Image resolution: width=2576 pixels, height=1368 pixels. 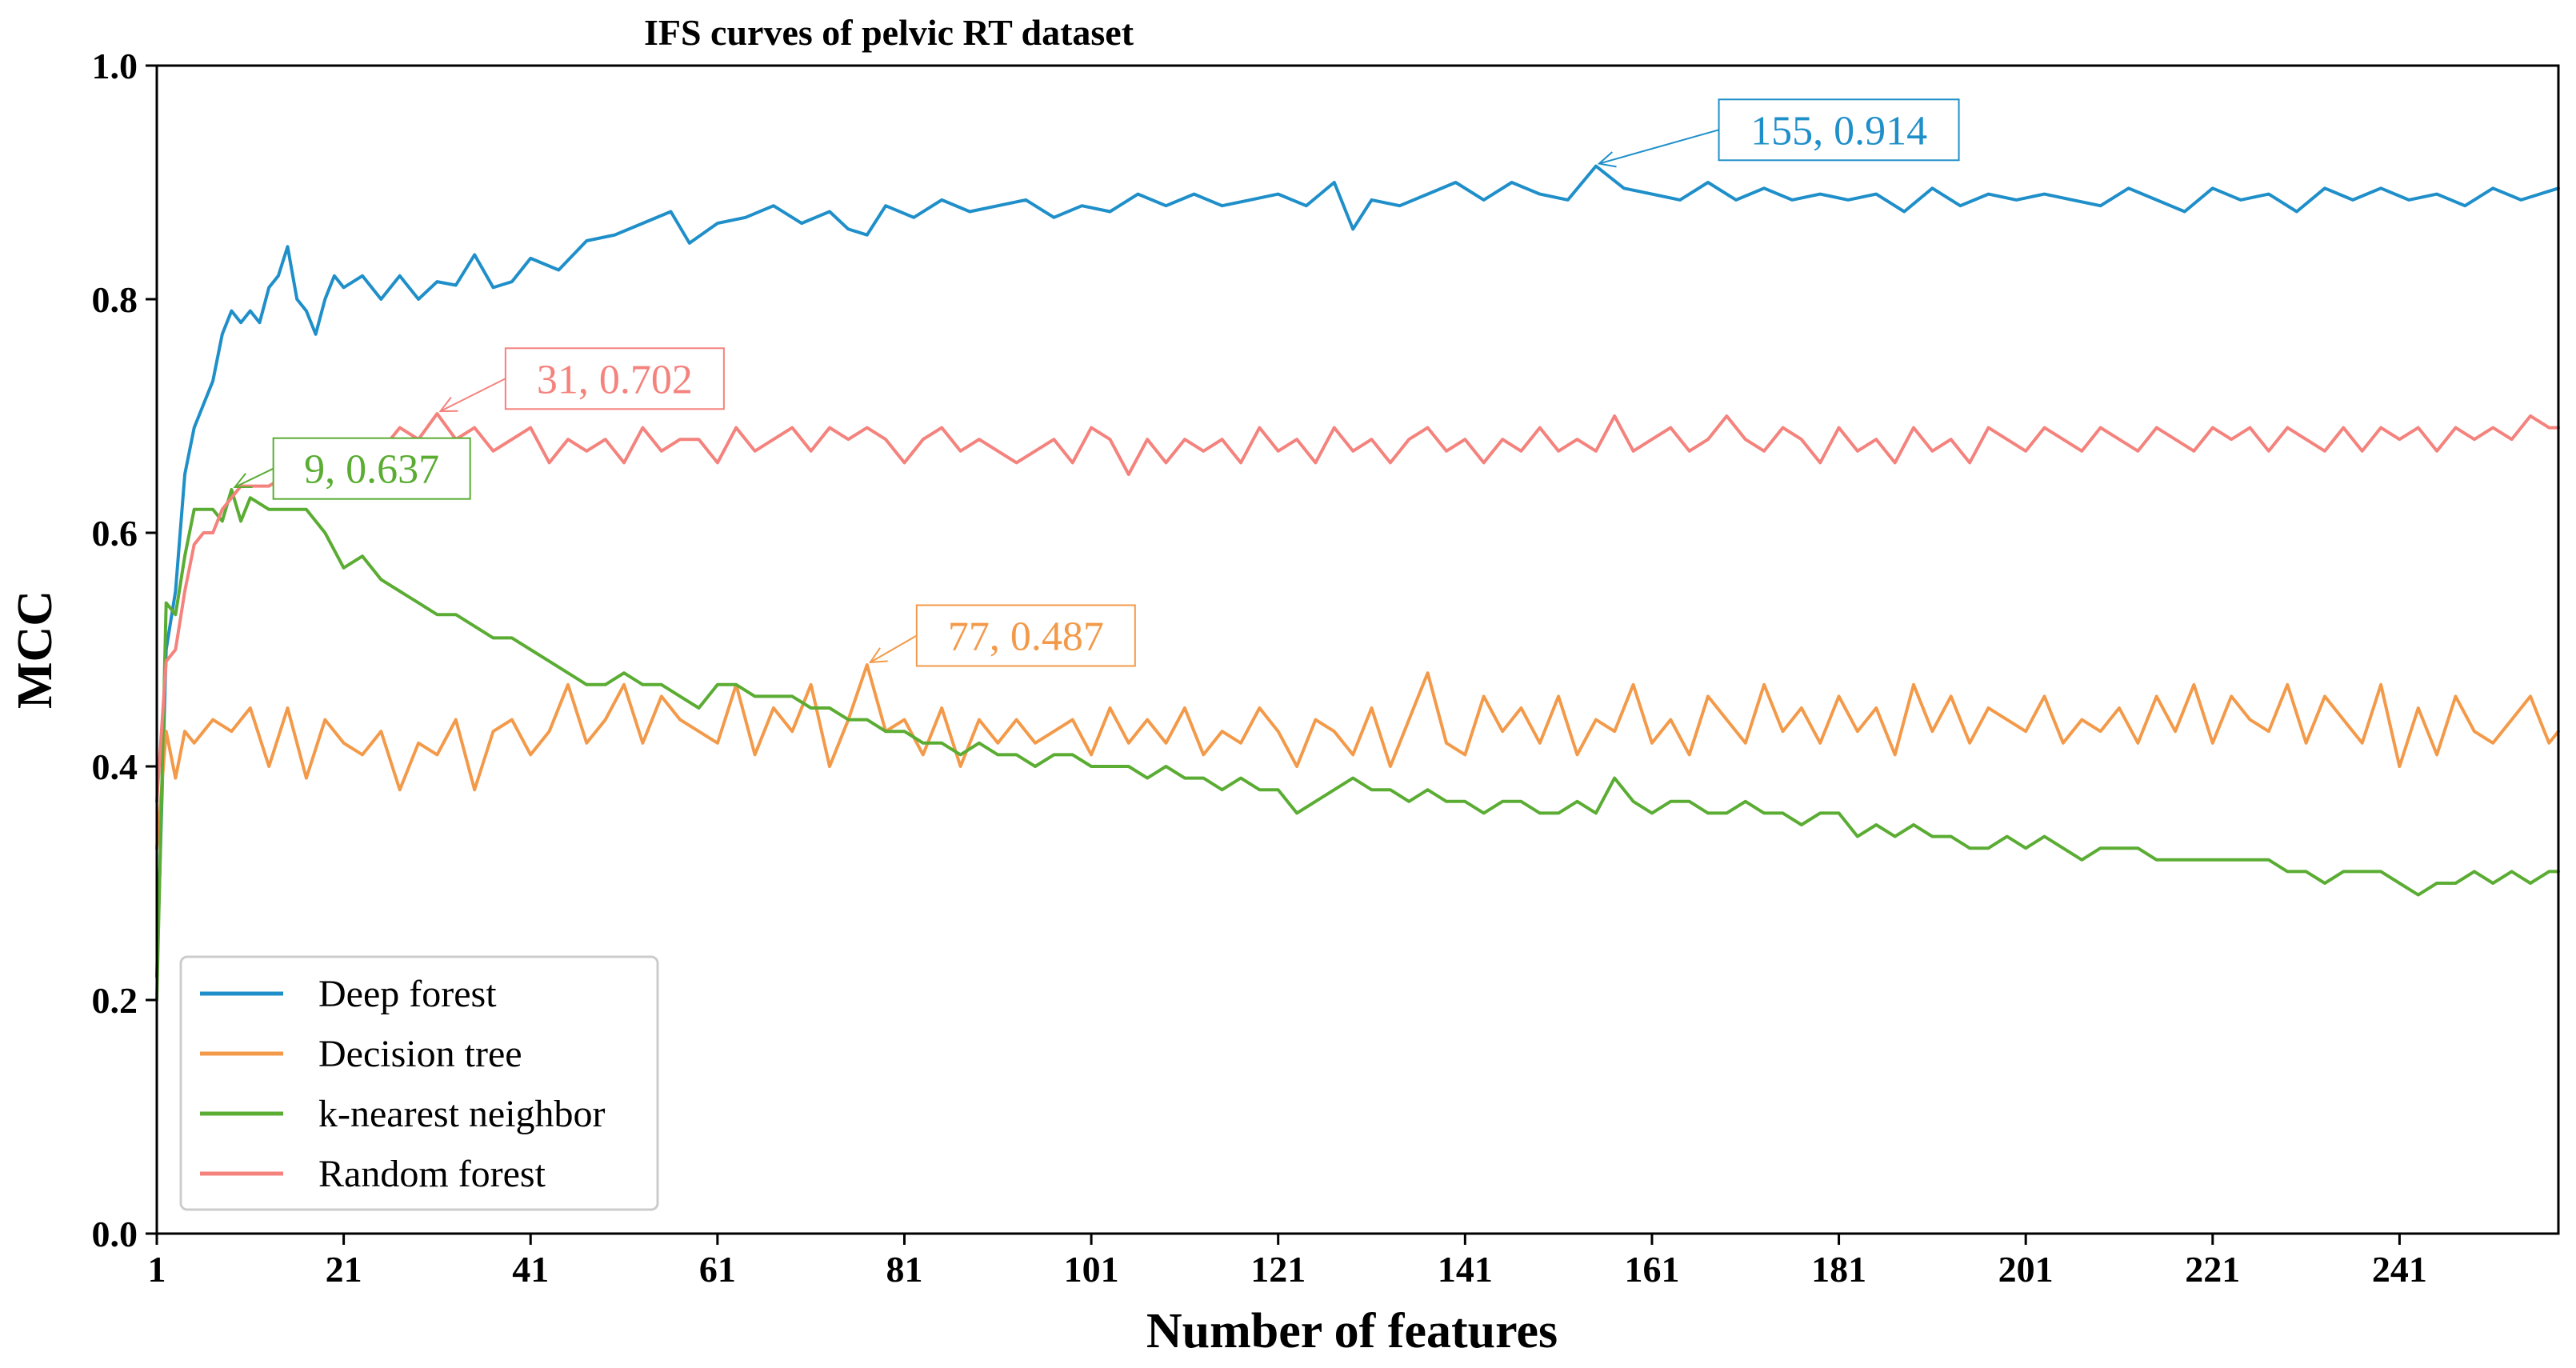 What do you see at coordinates (717, 1269) in the screenshot?
I see `x-tick-label: 61` at bounding box center [717, 1269].